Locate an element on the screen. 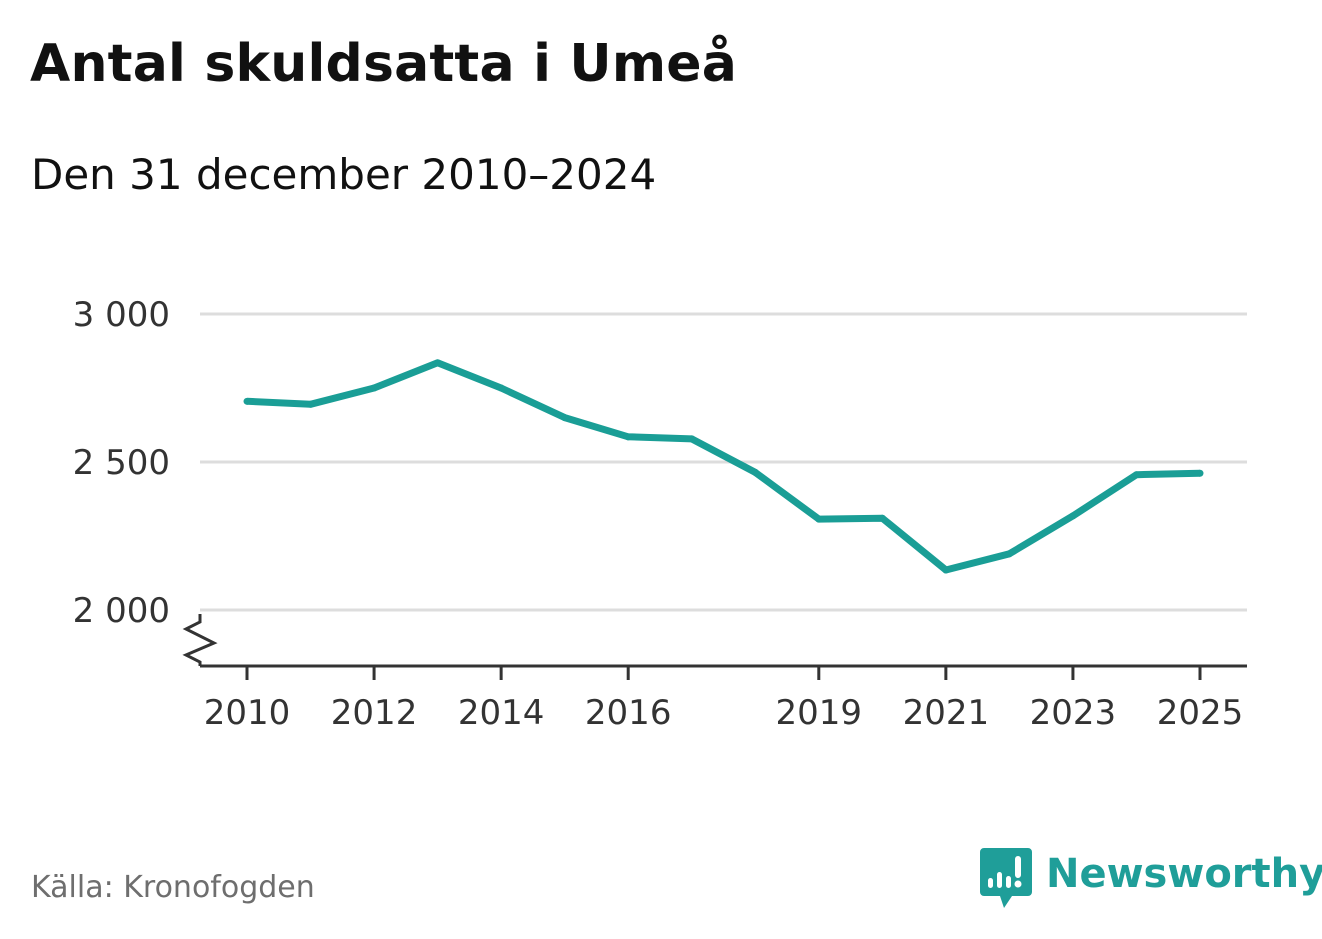 This screenshot has height=939, width=1322. source-note: Källa: Kronofogden is located at coordinates (173, 887).